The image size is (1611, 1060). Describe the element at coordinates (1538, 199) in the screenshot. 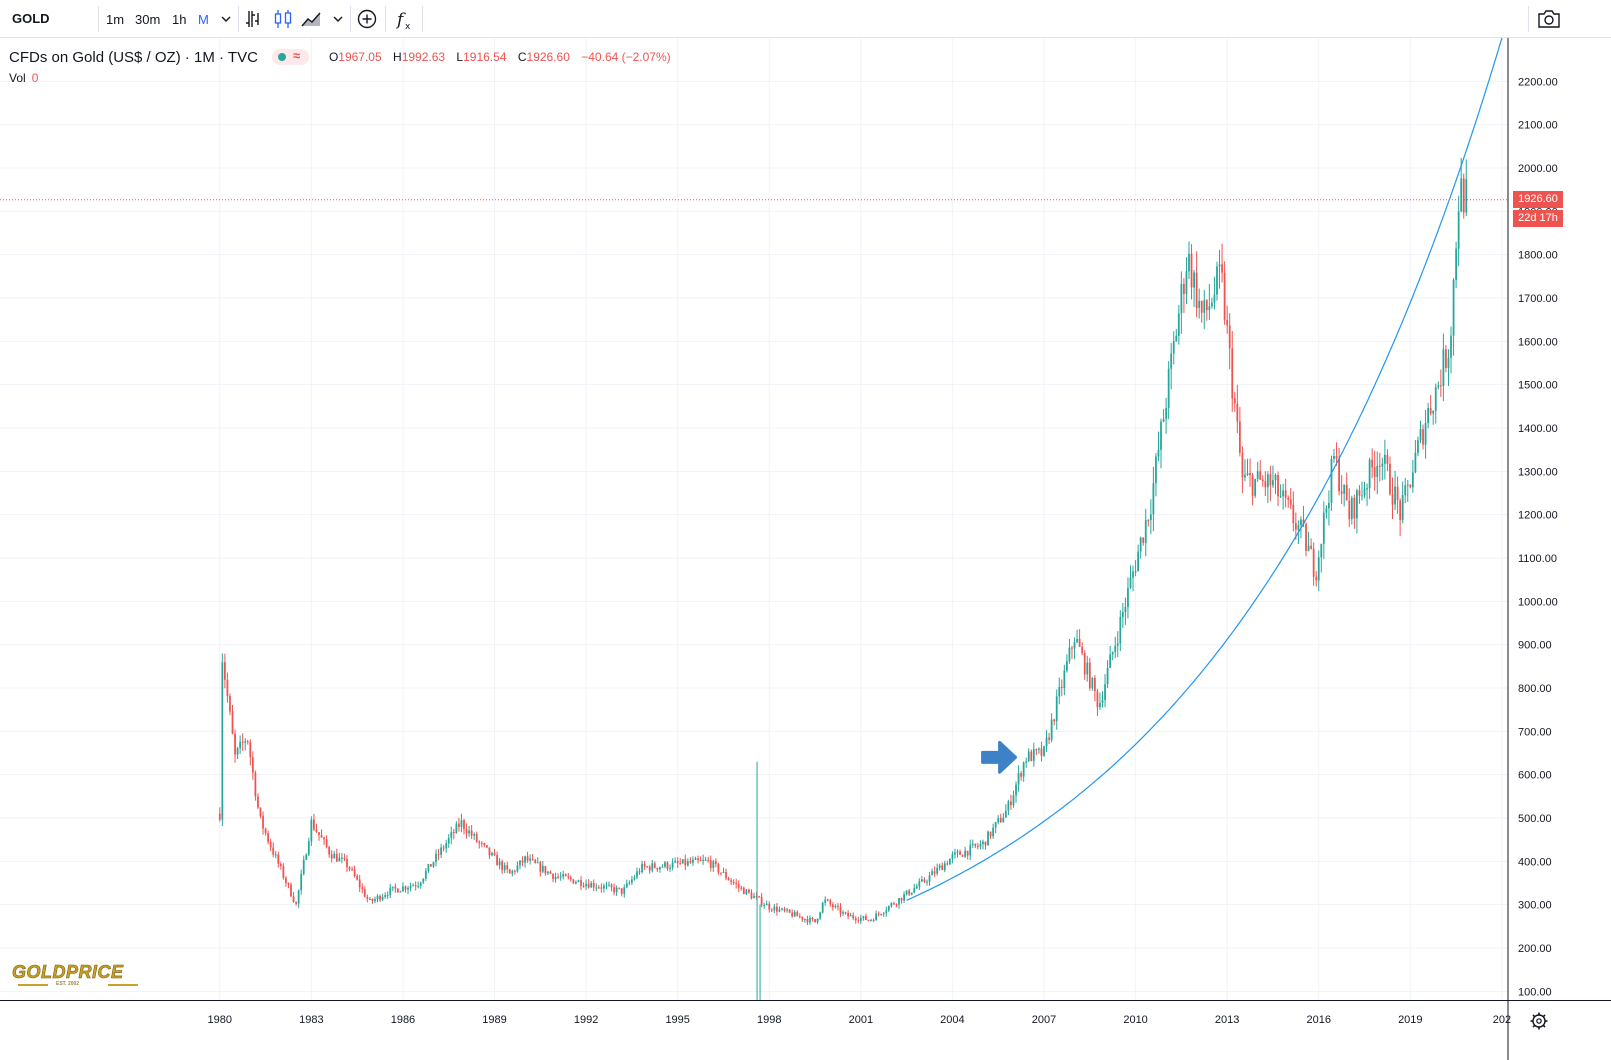

I see `last-price-tag: 1926.60` at that location.